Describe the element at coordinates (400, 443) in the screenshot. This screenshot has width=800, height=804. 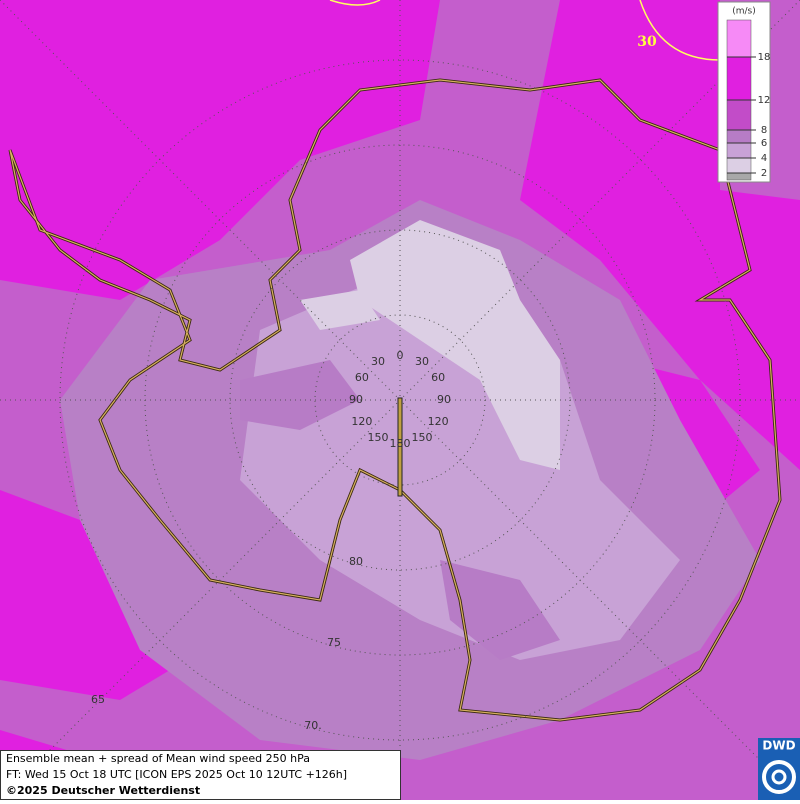
I see `meridian-label: 180` at that location.